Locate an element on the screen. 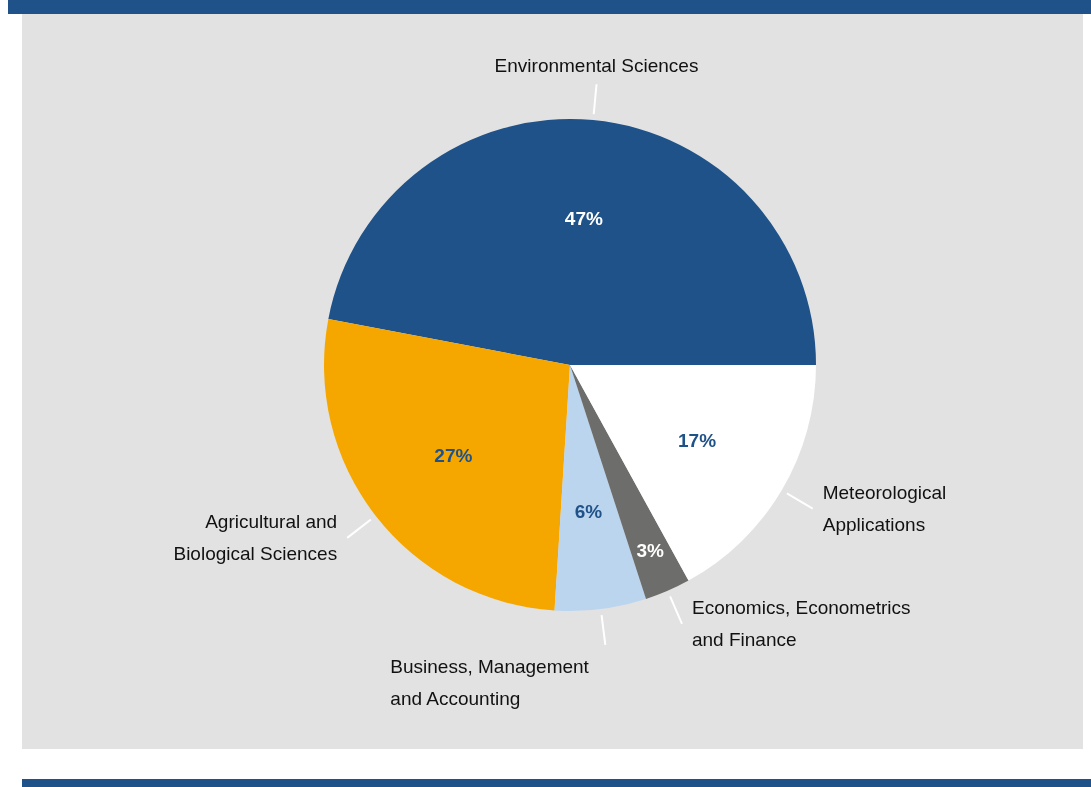 The width and height of the screenshot is (1091, 787). slice-label: Agricultural and Biological Sciences is located at coordinates (255, 537).